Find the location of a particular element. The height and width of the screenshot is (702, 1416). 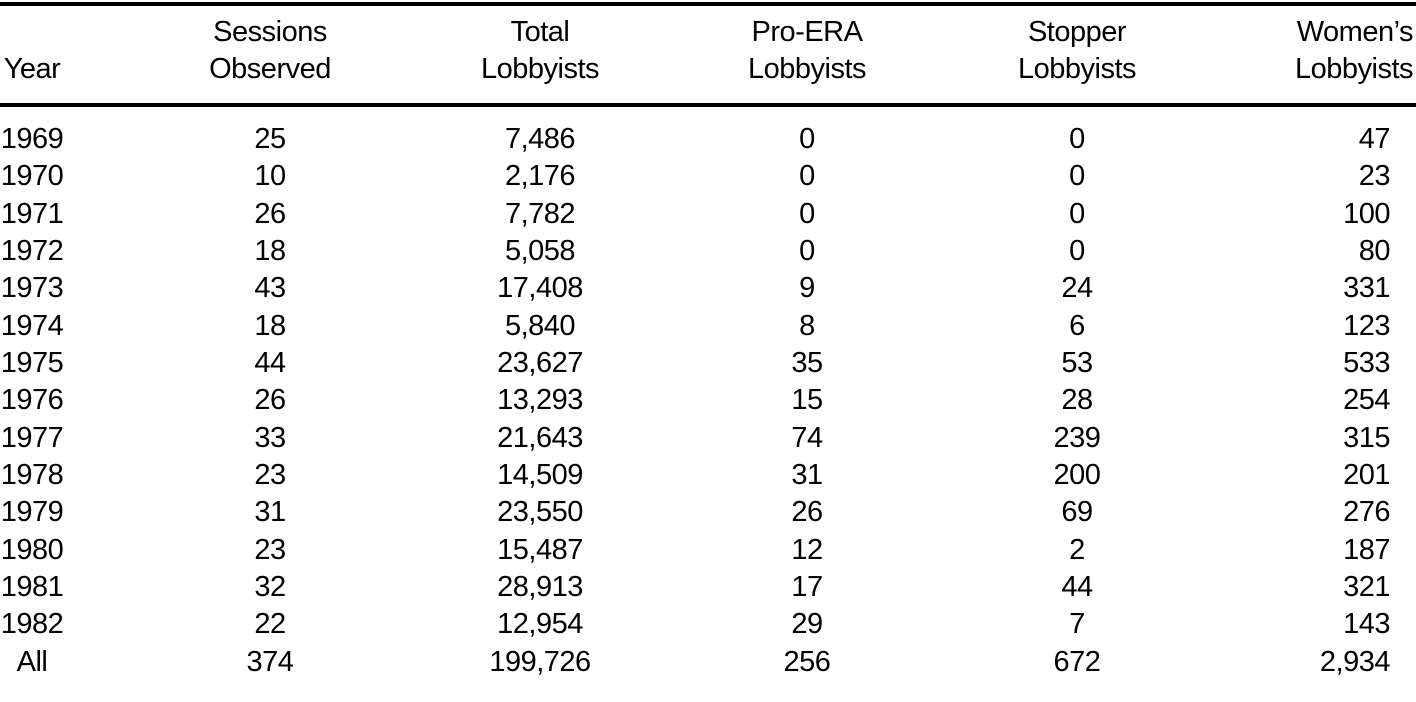

table-row: 1972 18 5,058 0 0 80 is located at coordinates (708, 251).